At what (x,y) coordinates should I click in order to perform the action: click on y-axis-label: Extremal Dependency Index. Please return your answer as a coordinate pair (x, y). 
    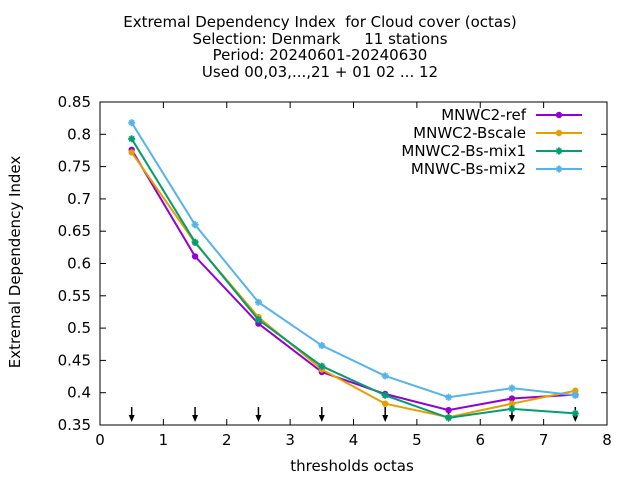
    Looking at the image, I should click on (15, 262).